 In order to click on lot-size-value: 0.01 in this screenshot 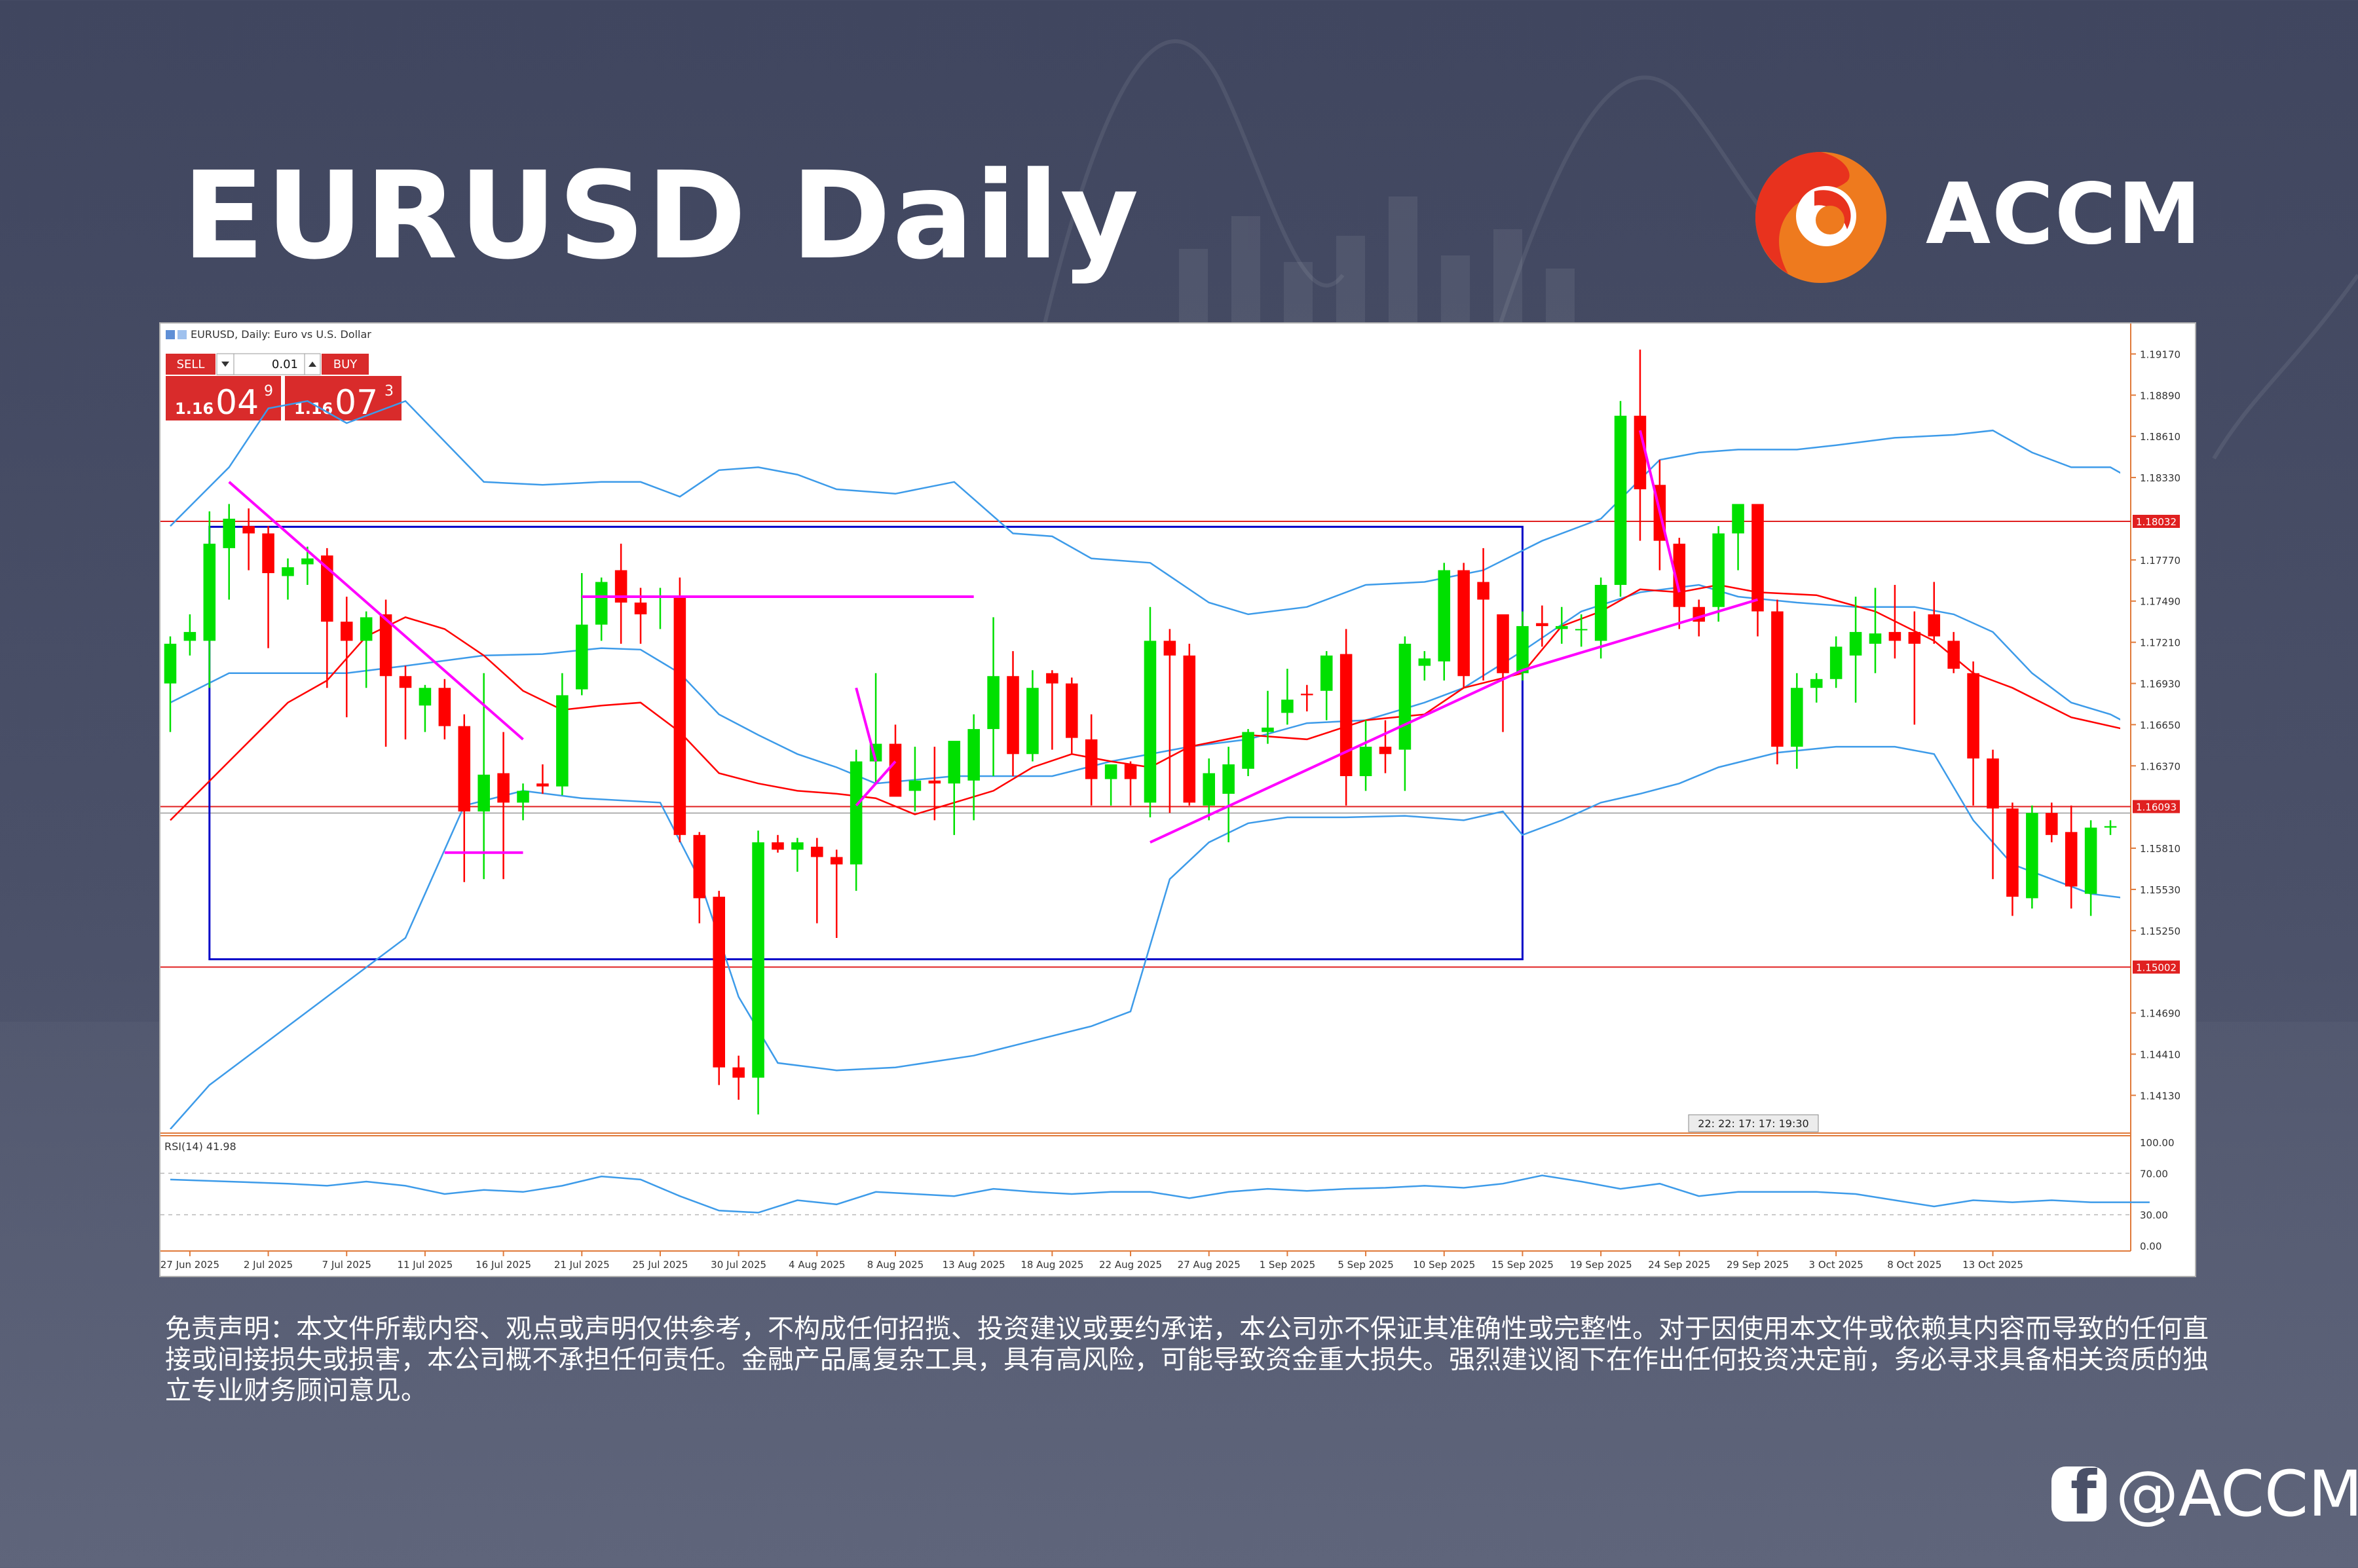, I will do `click(285, 364)`.